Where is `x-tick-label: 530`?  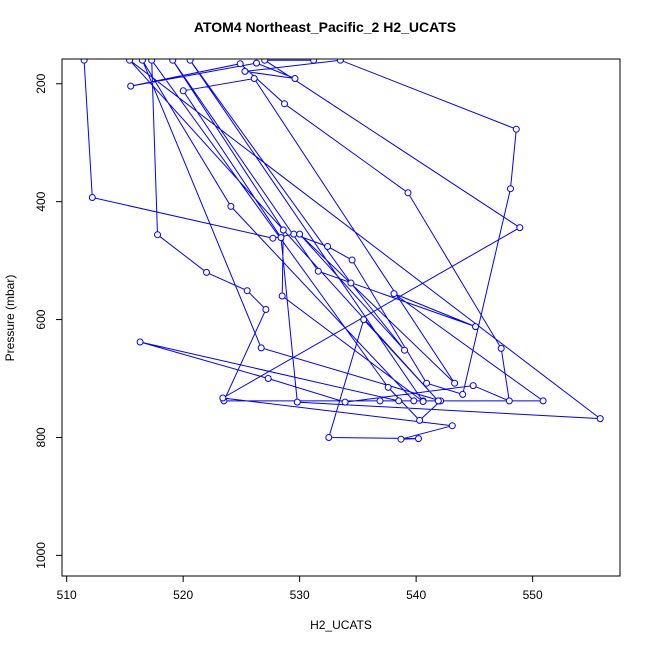 x-tick-label: 530 is located at coordinates (300, 595).